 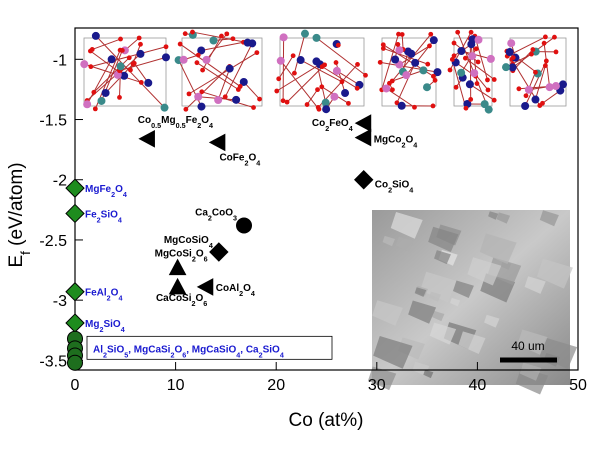 I want to click on x-tick-label: 40, so click(x=478, y=385).